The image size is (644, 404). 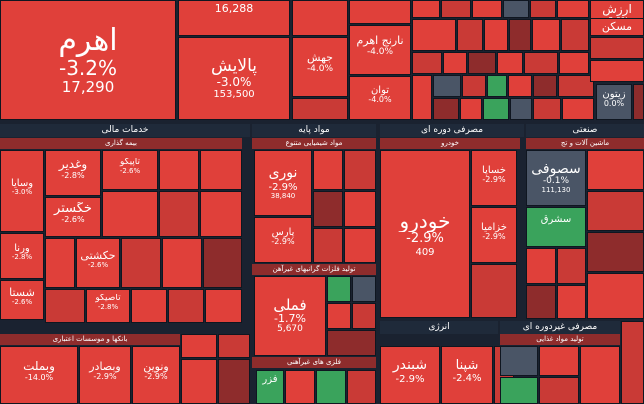 I want to click on stock-tile: نوری -2.9% 38,840, so click(x=283, y=183).